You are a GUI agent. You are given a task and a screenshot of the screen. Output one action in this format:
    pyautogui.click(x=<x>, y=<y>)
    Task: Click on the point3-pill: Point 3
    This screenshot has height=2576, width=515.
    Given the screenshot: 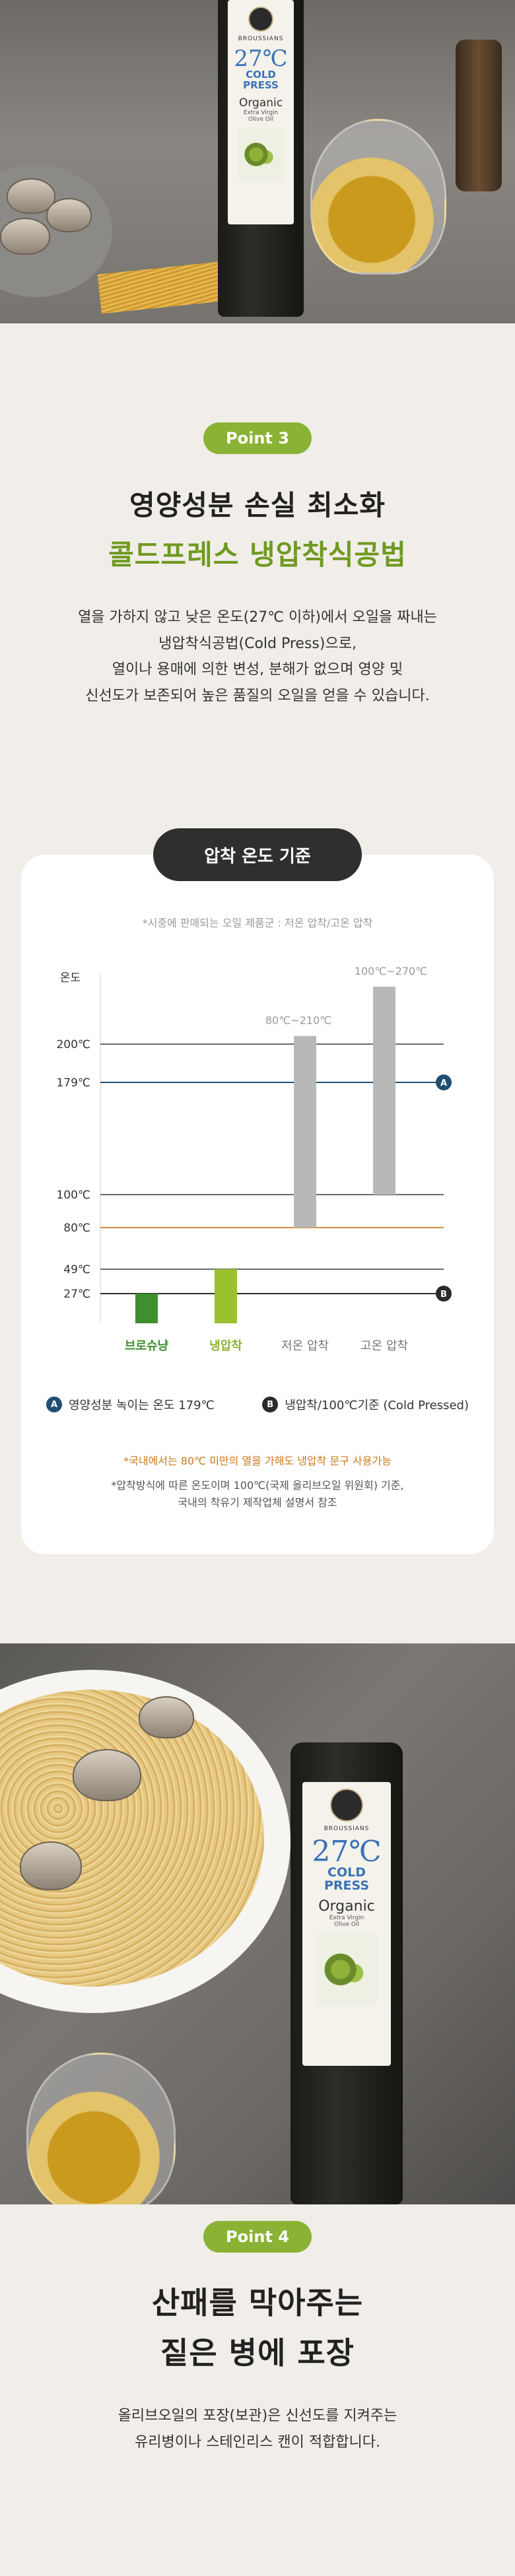 What is the action you would take?
    pyautogui.click(x=257, y=438)
    